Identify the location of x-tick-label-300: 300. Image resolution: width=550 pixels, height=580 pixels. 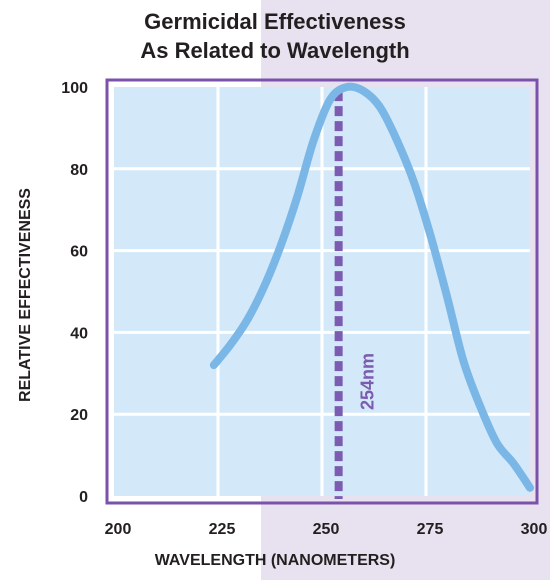
(534, 529).